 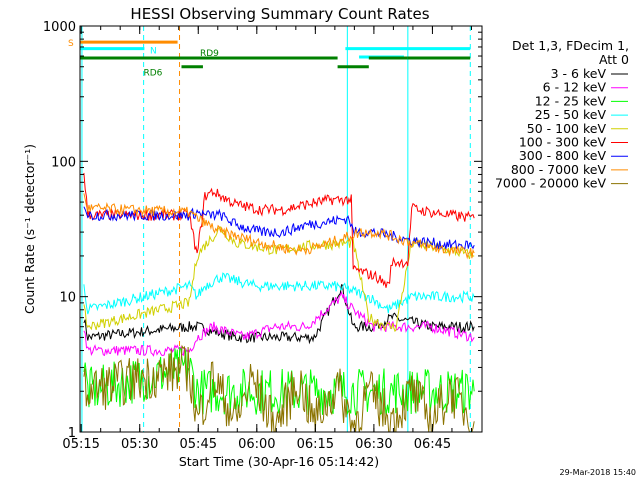 What do you see at coordinates (279, 14) in the screenshot?
I see `chart-title: HESSI Observing Summary Count Rates` at bounding box center [279, 14].